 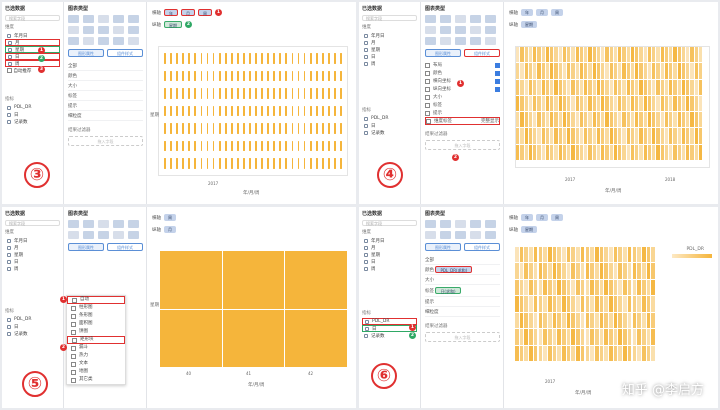 What do you see at coordinates (96, 300) in the screenshot?
I see `menu-item: 自动` at bounding box center [96, 300].